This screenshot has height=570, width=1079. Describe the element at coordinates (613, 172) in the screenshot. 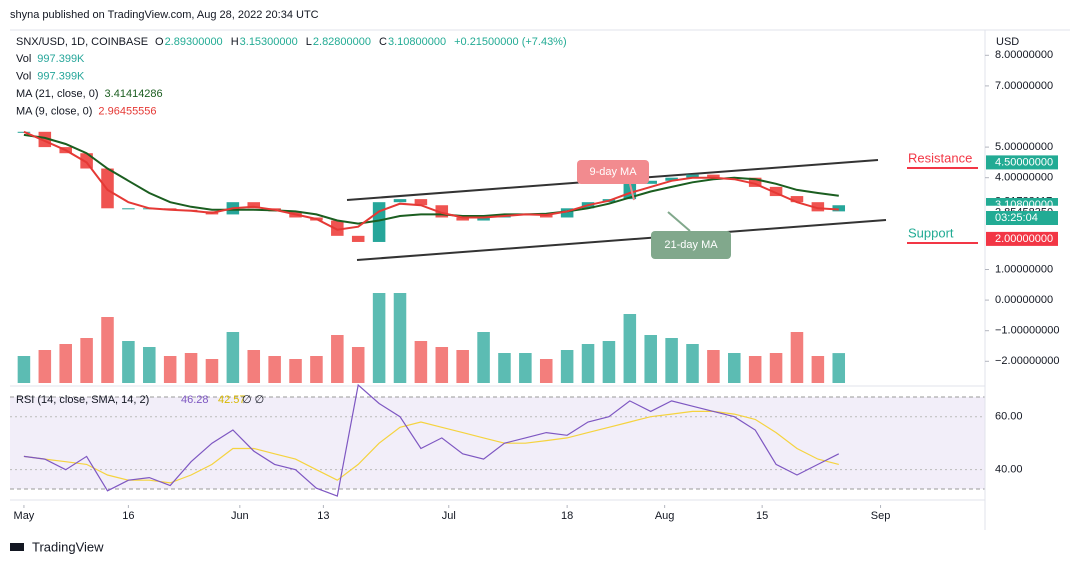

I see `ma9-callout: 9-day MA` at that location.